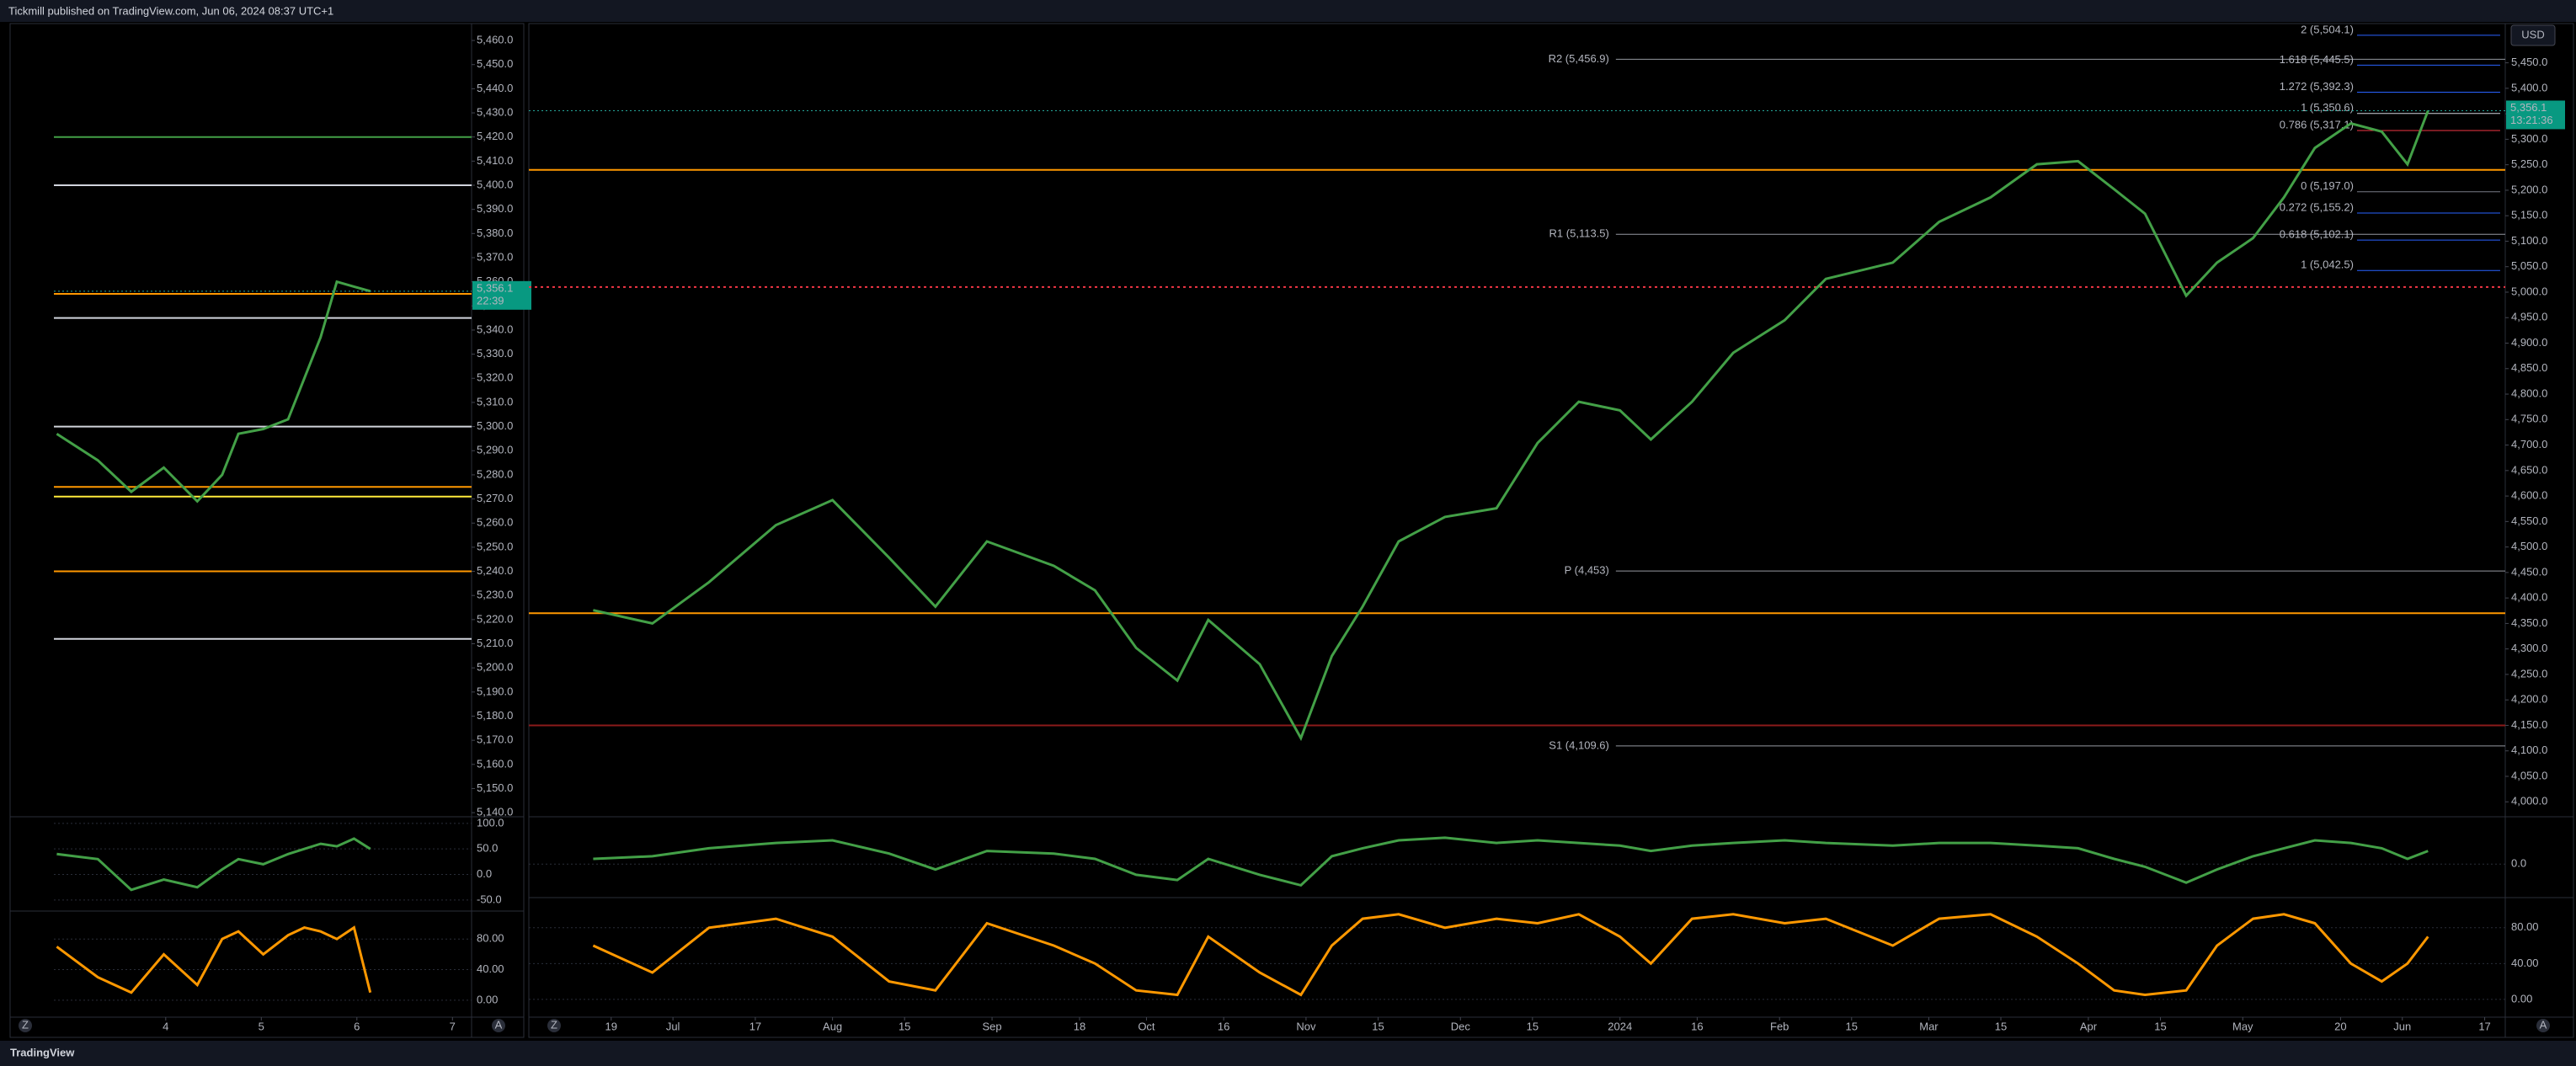  I want to click on y-tick-label: 5,310.0, so click(495, 401).